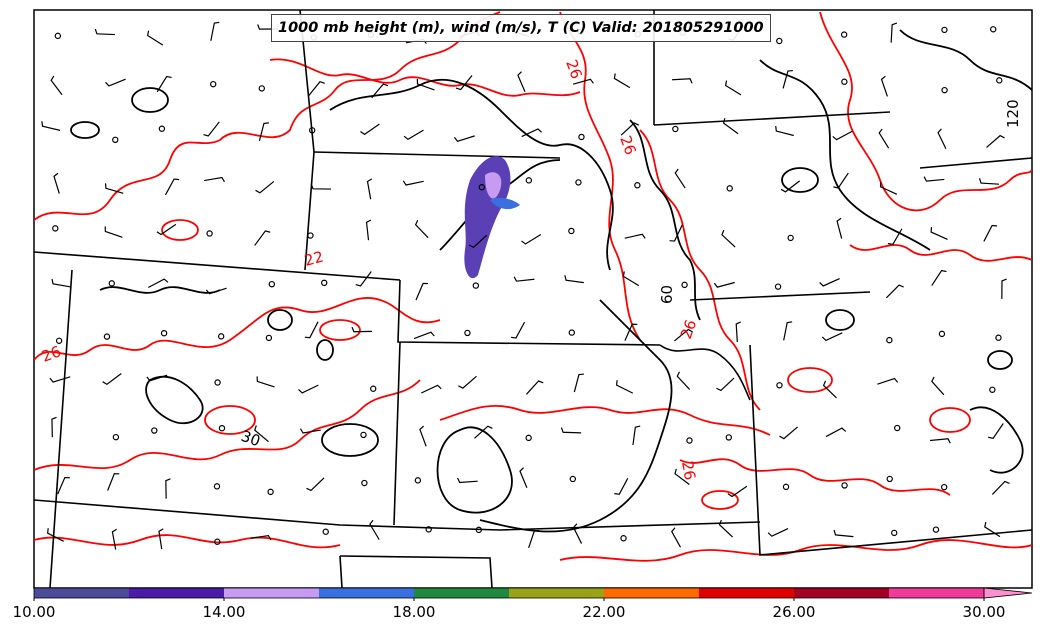  I want to click on colorbar-outline, so click(509, 593).